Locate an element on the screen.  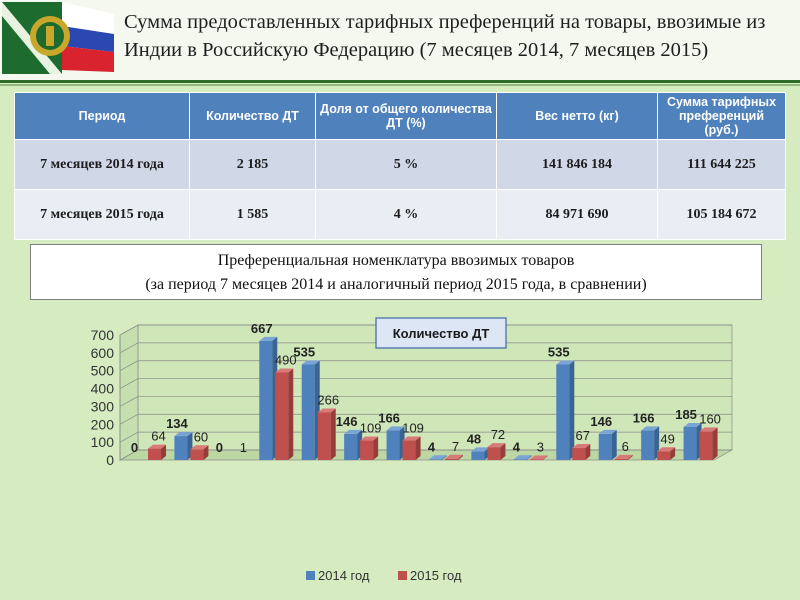
cell-sum: 111 644 225 is located at coordinates (721, 164).